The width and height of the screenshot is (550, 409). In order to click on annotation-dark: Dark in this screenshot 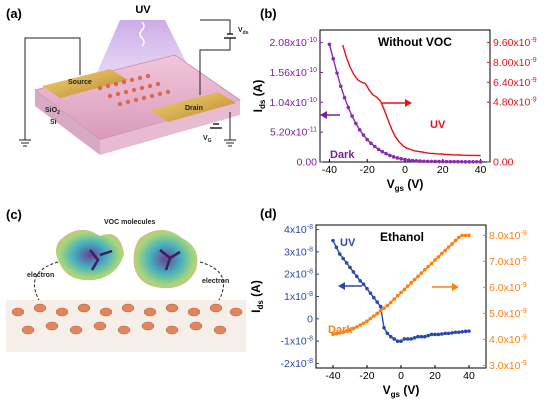, I will do `click(342, 155)`.